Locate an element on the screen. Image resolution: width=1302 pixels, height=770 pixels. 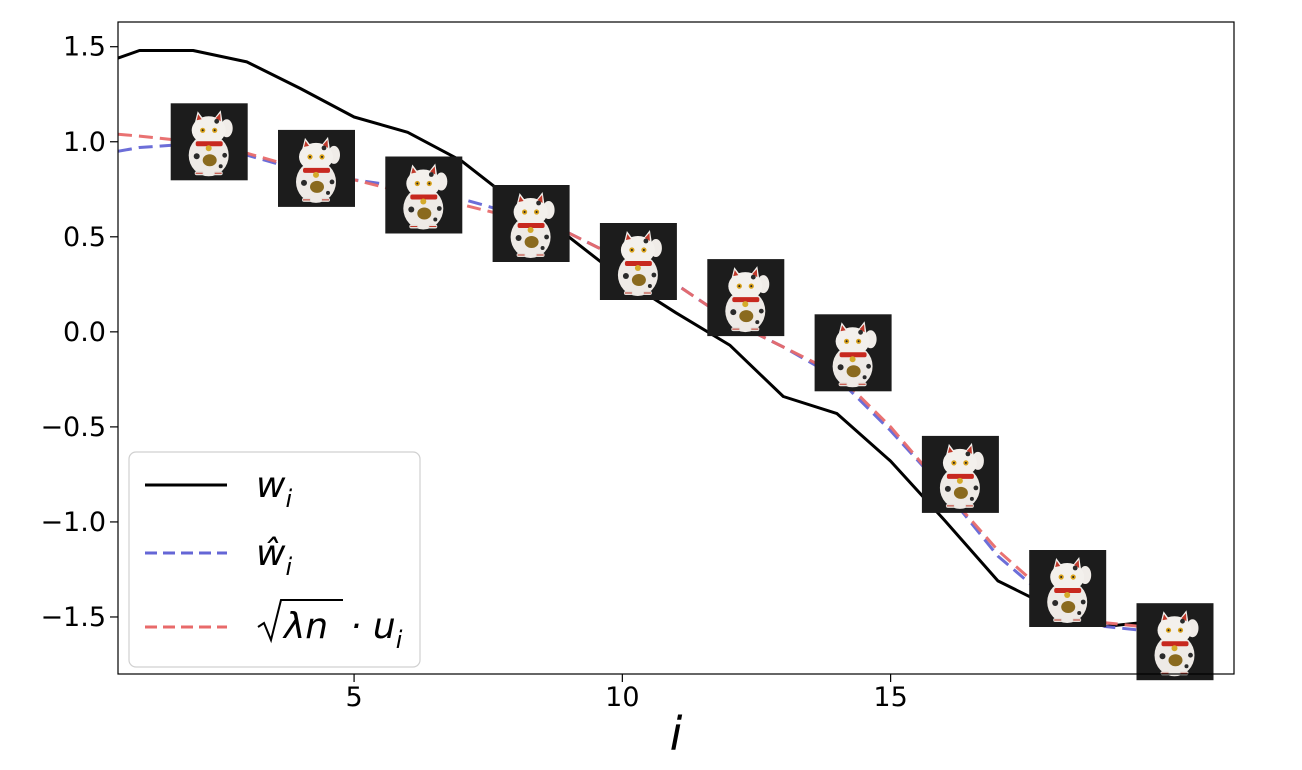
x-axis-ticks: 5 10 15 is located at coordinates (626, 693).